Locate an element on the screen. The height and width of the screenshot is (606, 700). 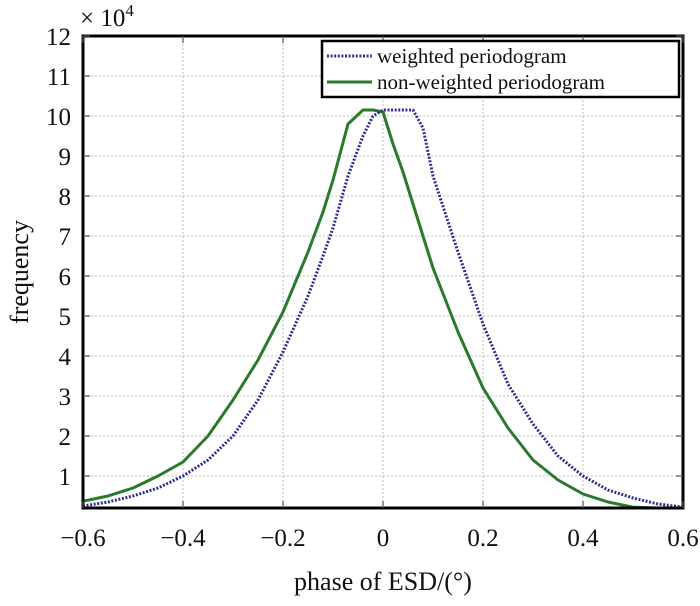
y-tick-label: 10 is located at coordinates (58, 117).